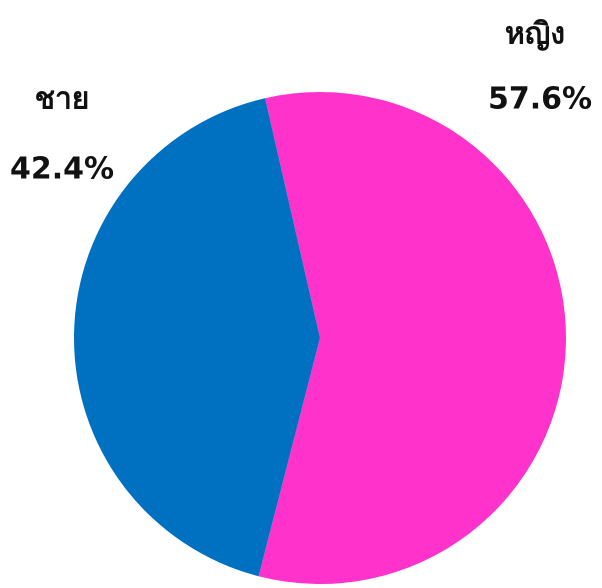  What do you see at coordinates (540, 99) in the screenshot?
I see `slice-value-label: 57.6%` at bounding box center [540, 99].